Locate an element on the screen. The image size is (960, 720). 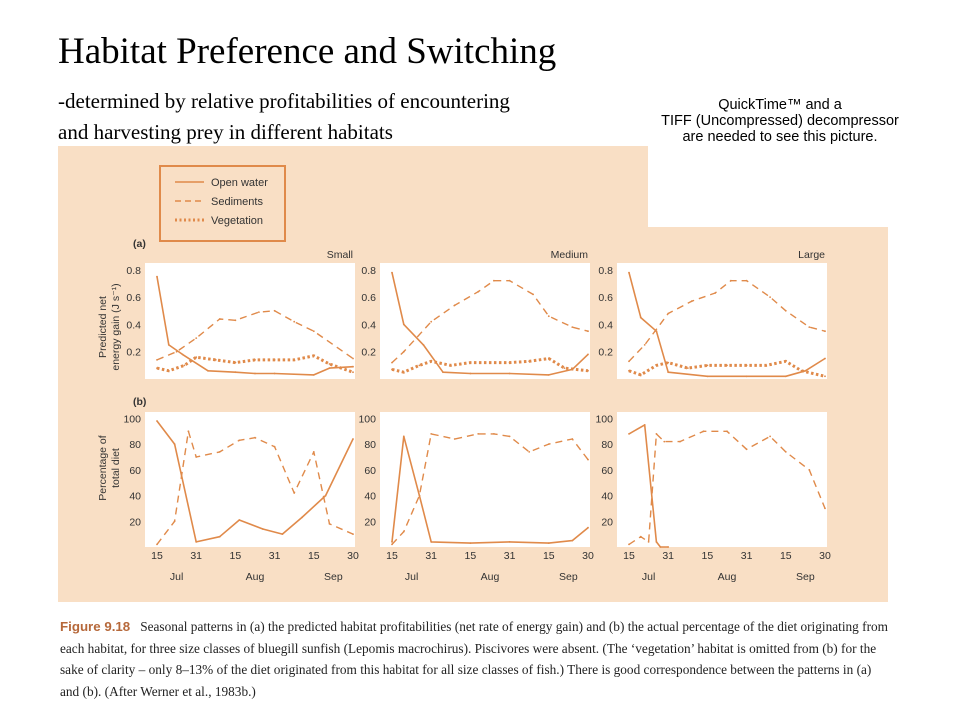
panel-title: Medium is located at coordinates (570, 255).